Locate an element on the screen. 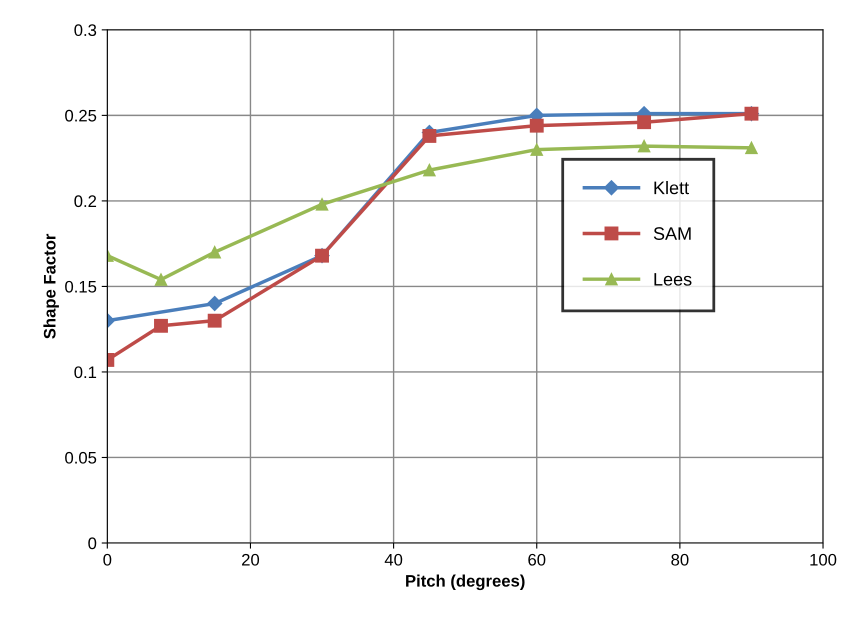 Image resolution: width=845 pixels, height=622 pixels. x-tick-label: 100 is located at coordinates (823, 560).